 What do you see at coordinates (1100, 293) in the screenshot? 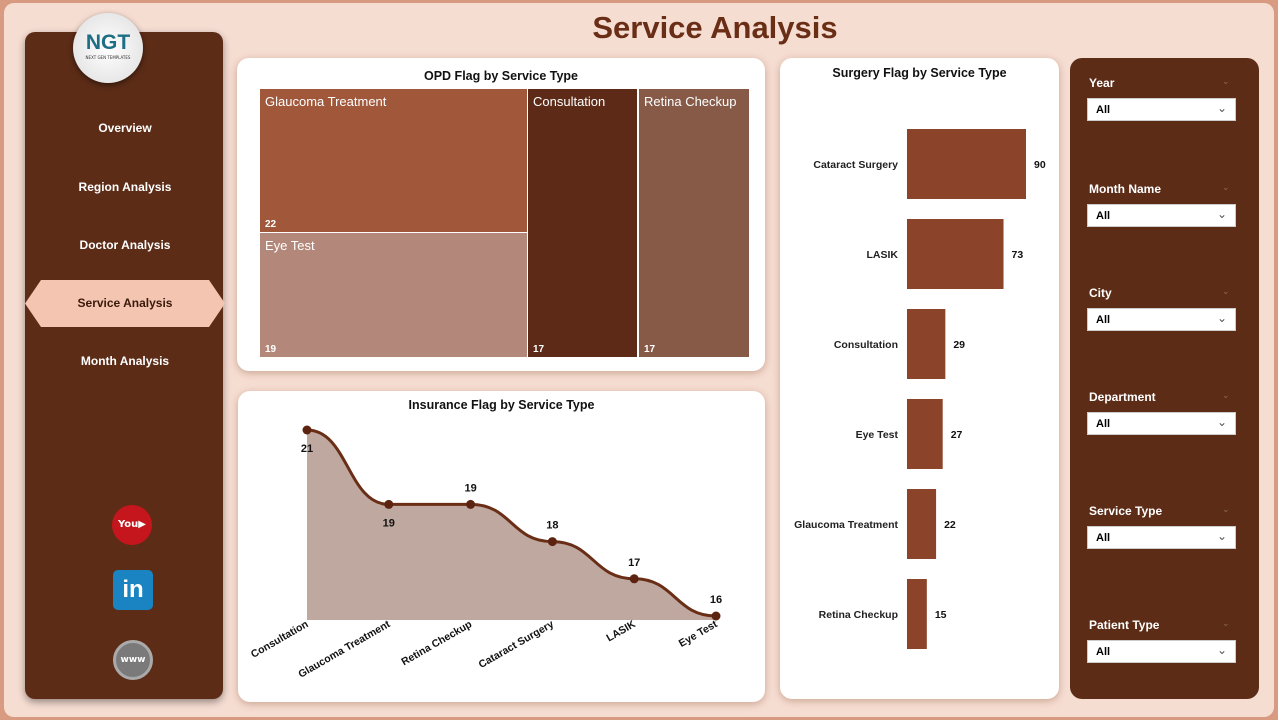
I see `filter-label: City` at bounding box center [1100, 293].